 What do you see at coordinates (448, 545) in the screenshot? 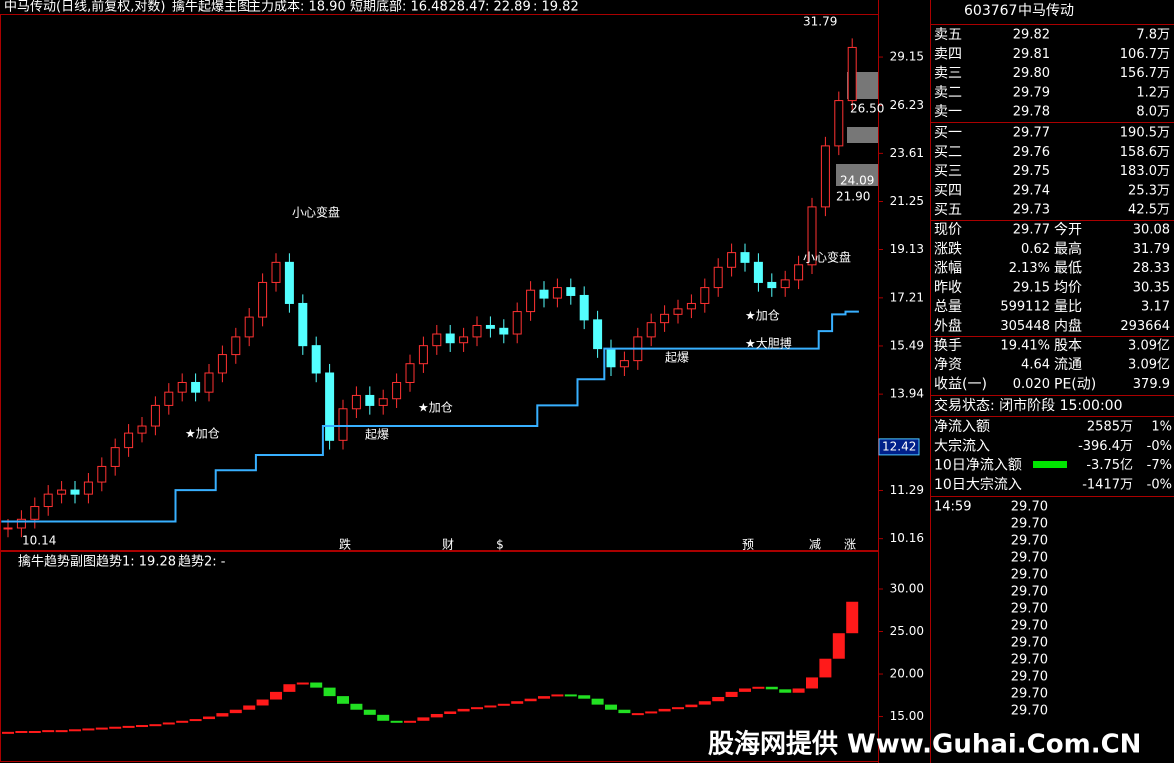
I see `event-marker: 财` at bounding box center [448, 545].